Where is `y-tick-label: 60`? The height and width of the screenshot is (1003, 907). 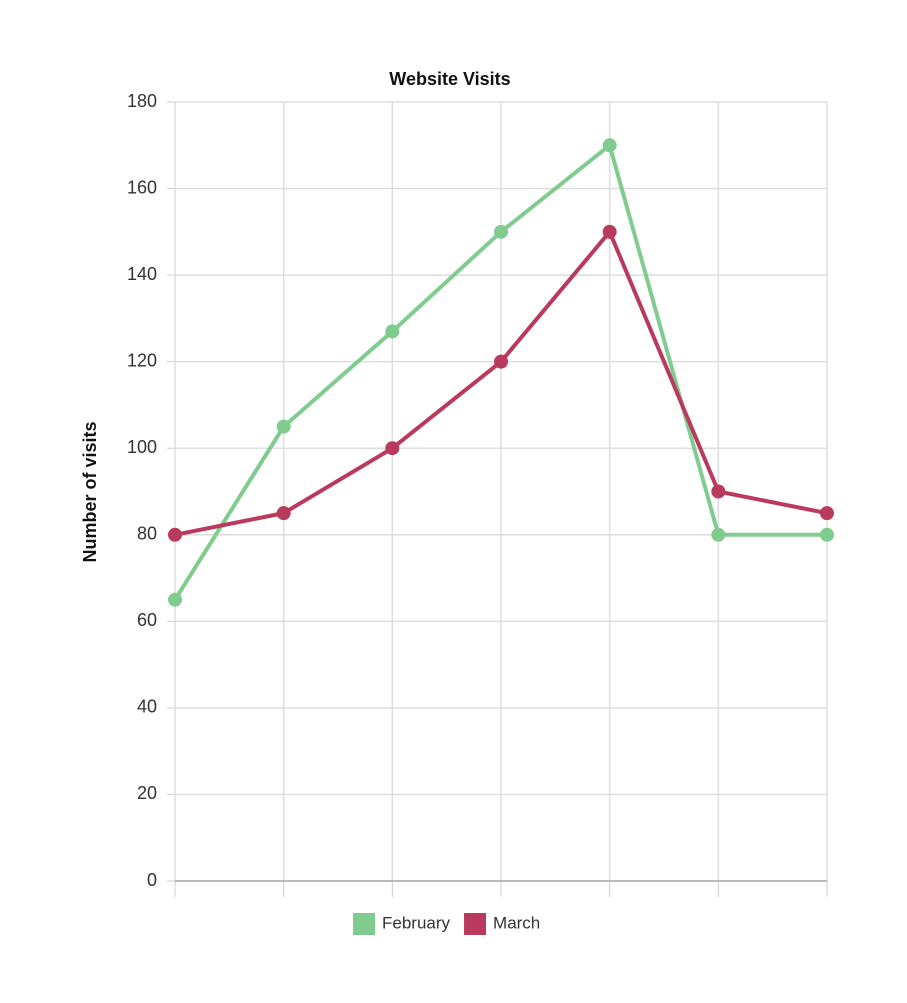
y-tick-label: 60 is located at coordinates (147, 620).